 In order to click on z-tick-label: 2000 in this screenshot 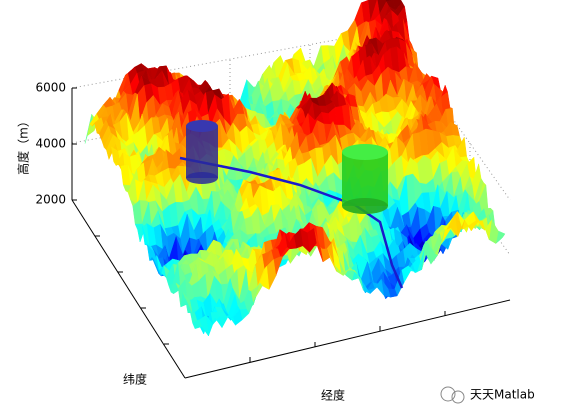, I will do `click(50, 200)`.